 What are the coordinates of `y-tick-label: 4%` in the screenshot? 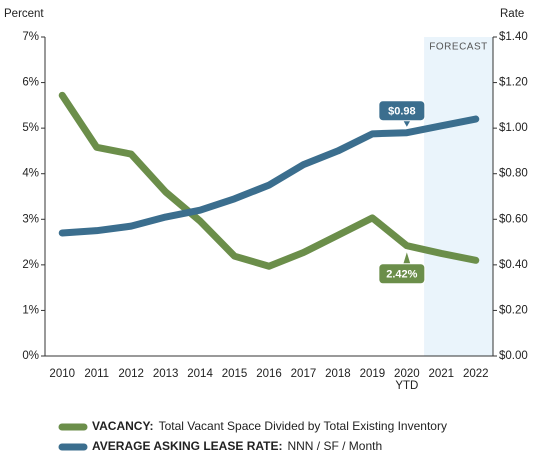 It's located at (30, 174).